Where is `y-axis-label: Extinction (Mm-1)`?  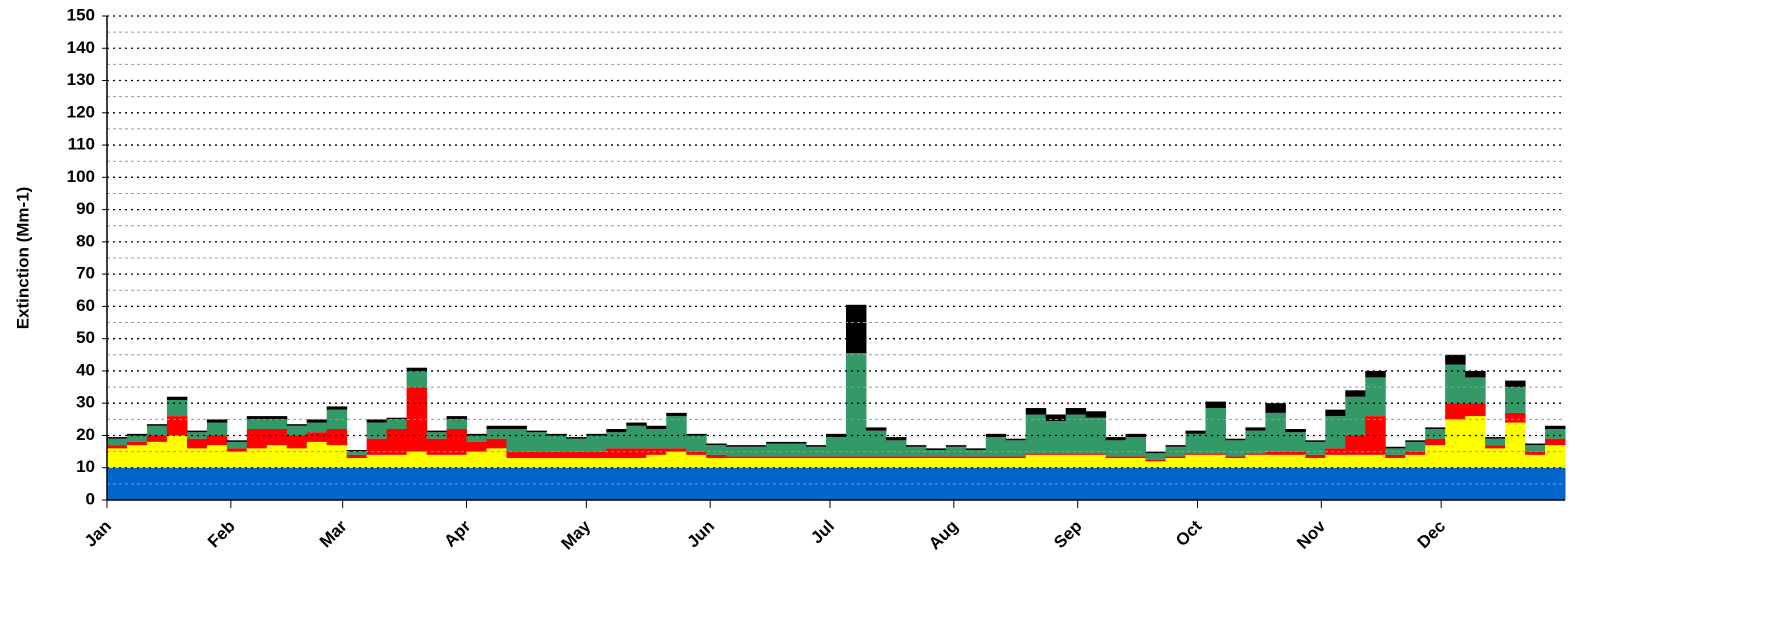
y-axis-label: Extinction (Mm-1) is located at coordinates (22, 258).